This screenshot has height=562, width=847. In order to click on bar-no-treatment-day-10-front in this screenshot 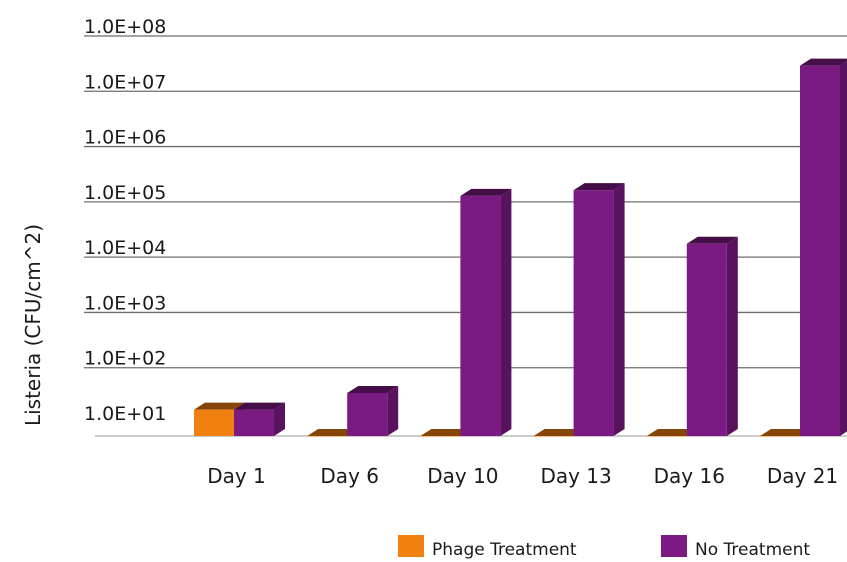, I will do `click(480, 315)`.